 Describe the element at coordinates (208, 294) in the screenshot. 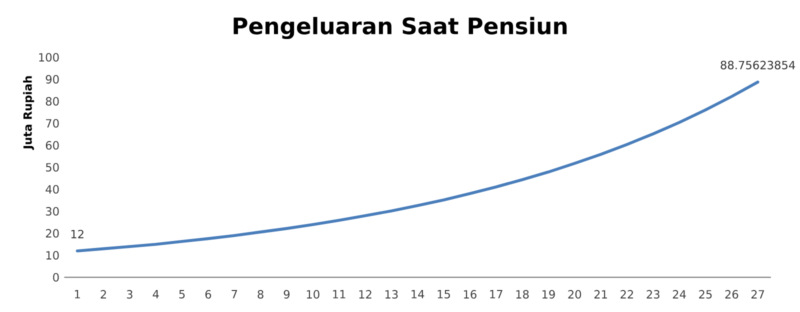

I see `x-tick-label: 6` at that location.